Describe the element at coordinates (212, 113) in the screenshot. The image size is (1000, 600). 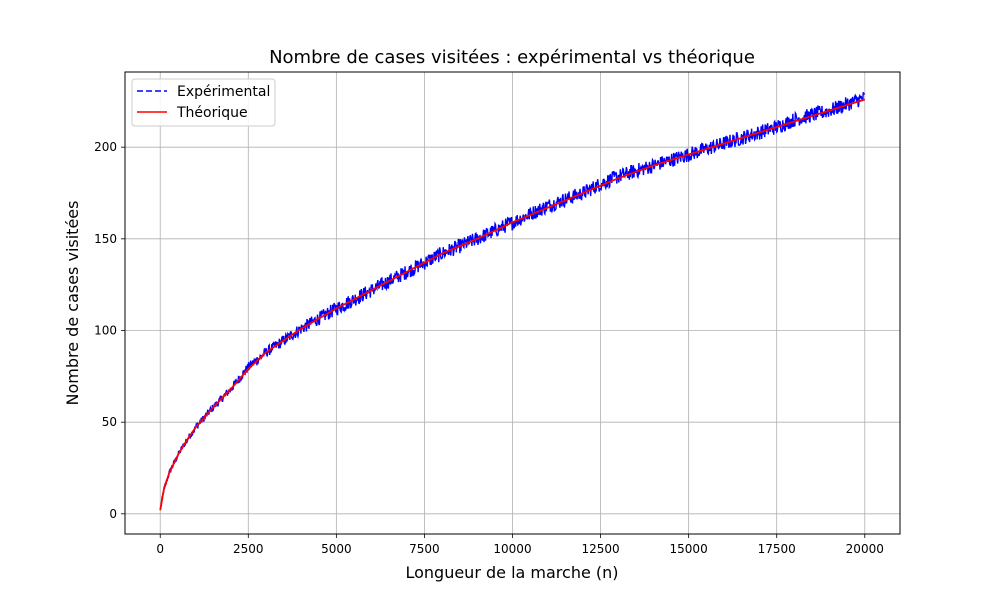
I see `legend-label-theoretical: Théorique` at that location.